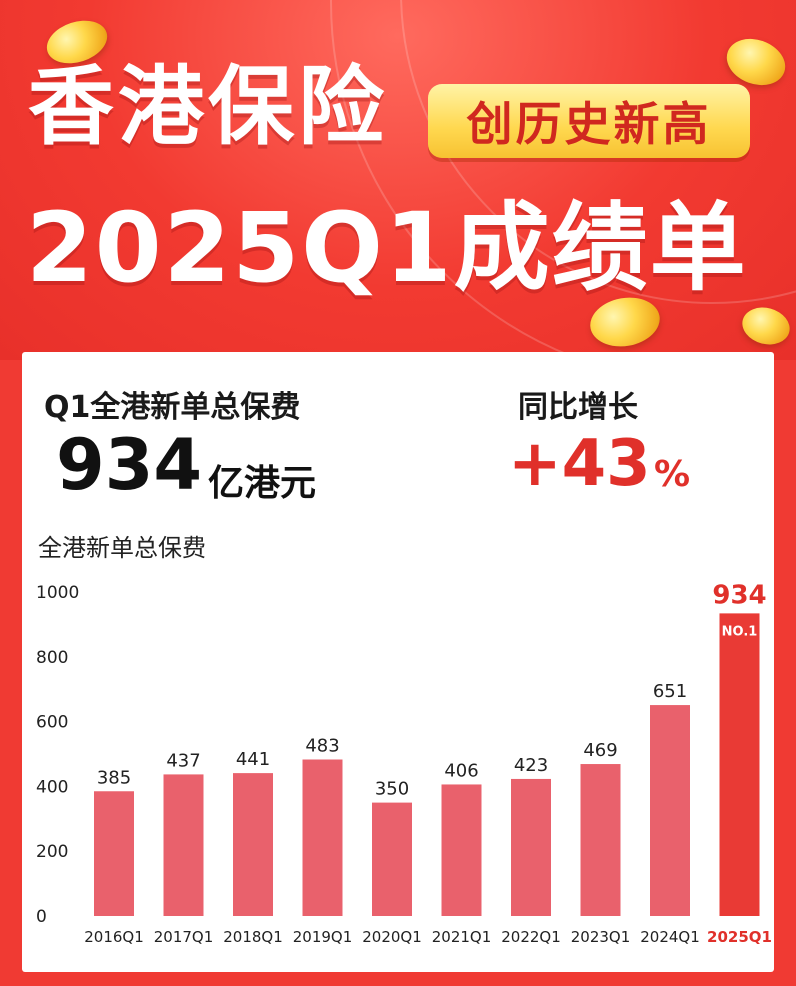 This screenshot has height=986, width=796. I want to click on premium-value: 934, so click(129, 465).